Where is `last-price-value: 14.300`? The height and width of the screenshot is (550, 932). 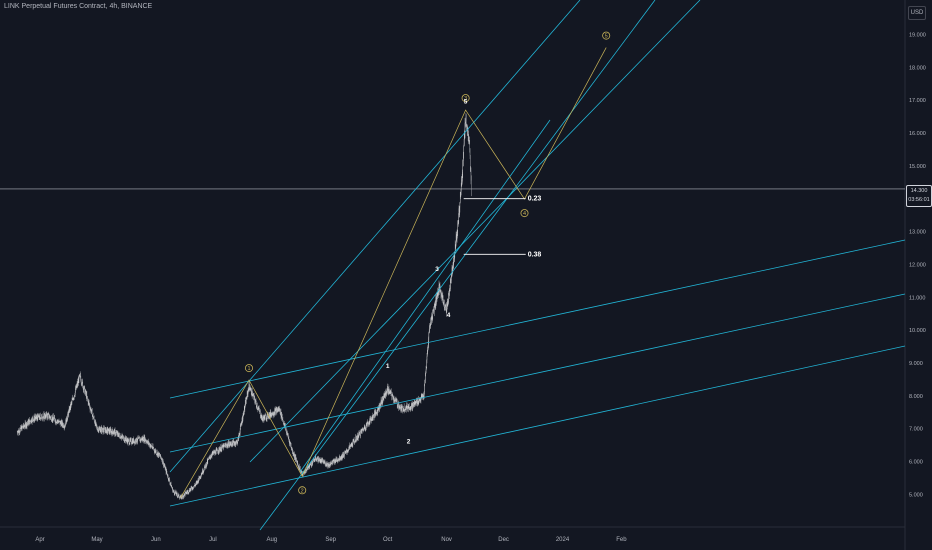 last-price-value: 14.300 is located at coordinates (919, 191).